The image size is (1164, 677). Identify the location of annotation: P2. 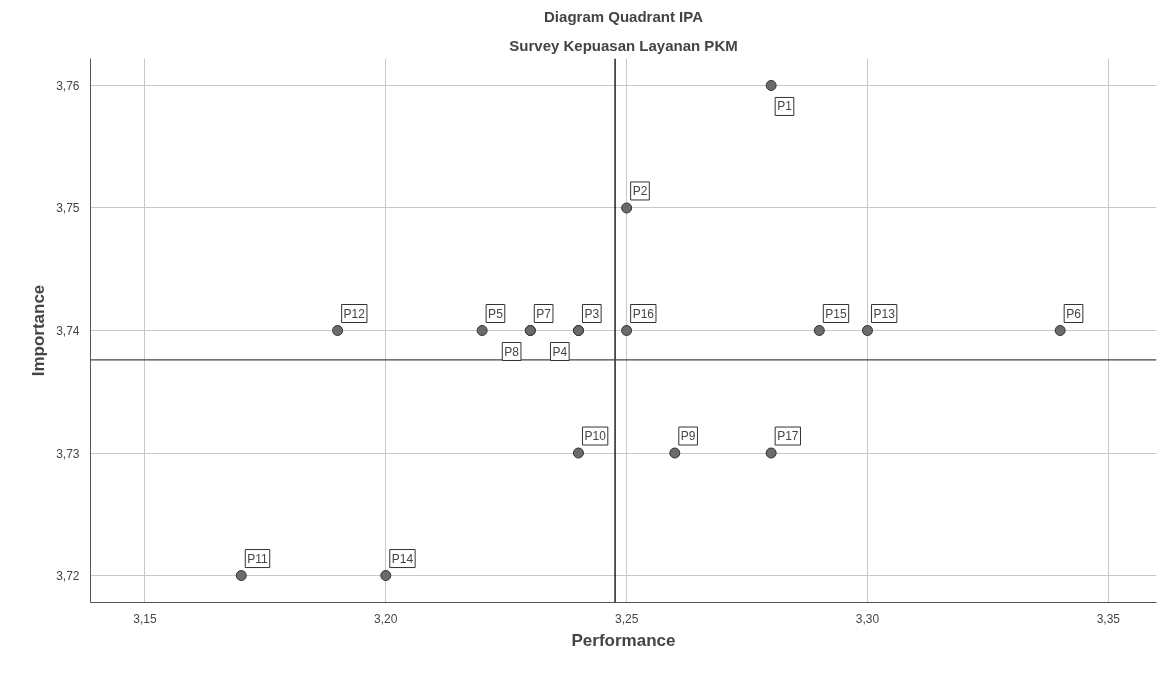
(640, 190).